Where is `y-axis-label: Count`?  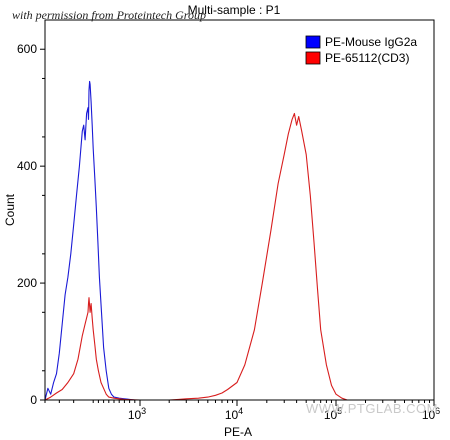 y-axis-label: Count is located at coordinates (10, 209).